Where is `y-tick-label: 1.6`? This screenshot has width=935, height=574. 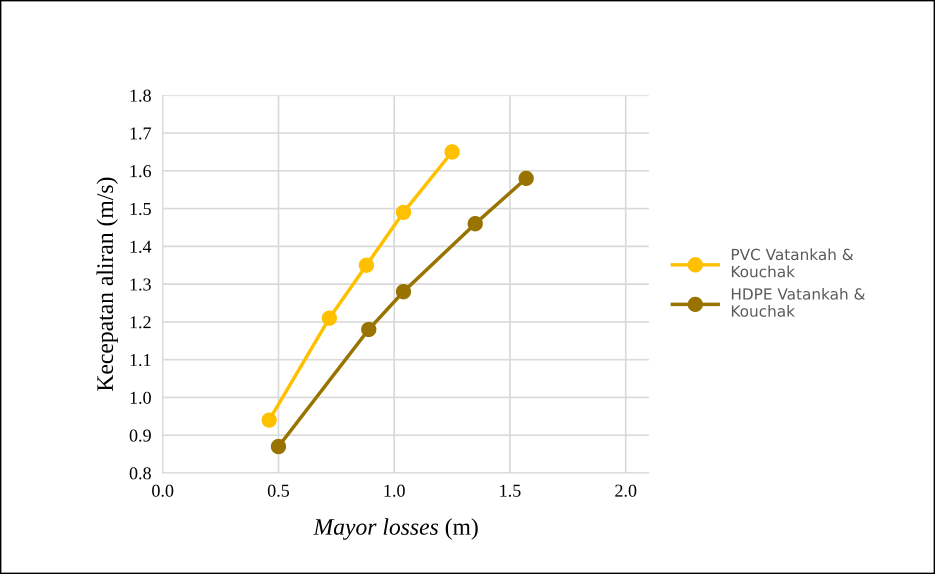 y-tick-label: 1.6 is located at coordinates (141, 171).